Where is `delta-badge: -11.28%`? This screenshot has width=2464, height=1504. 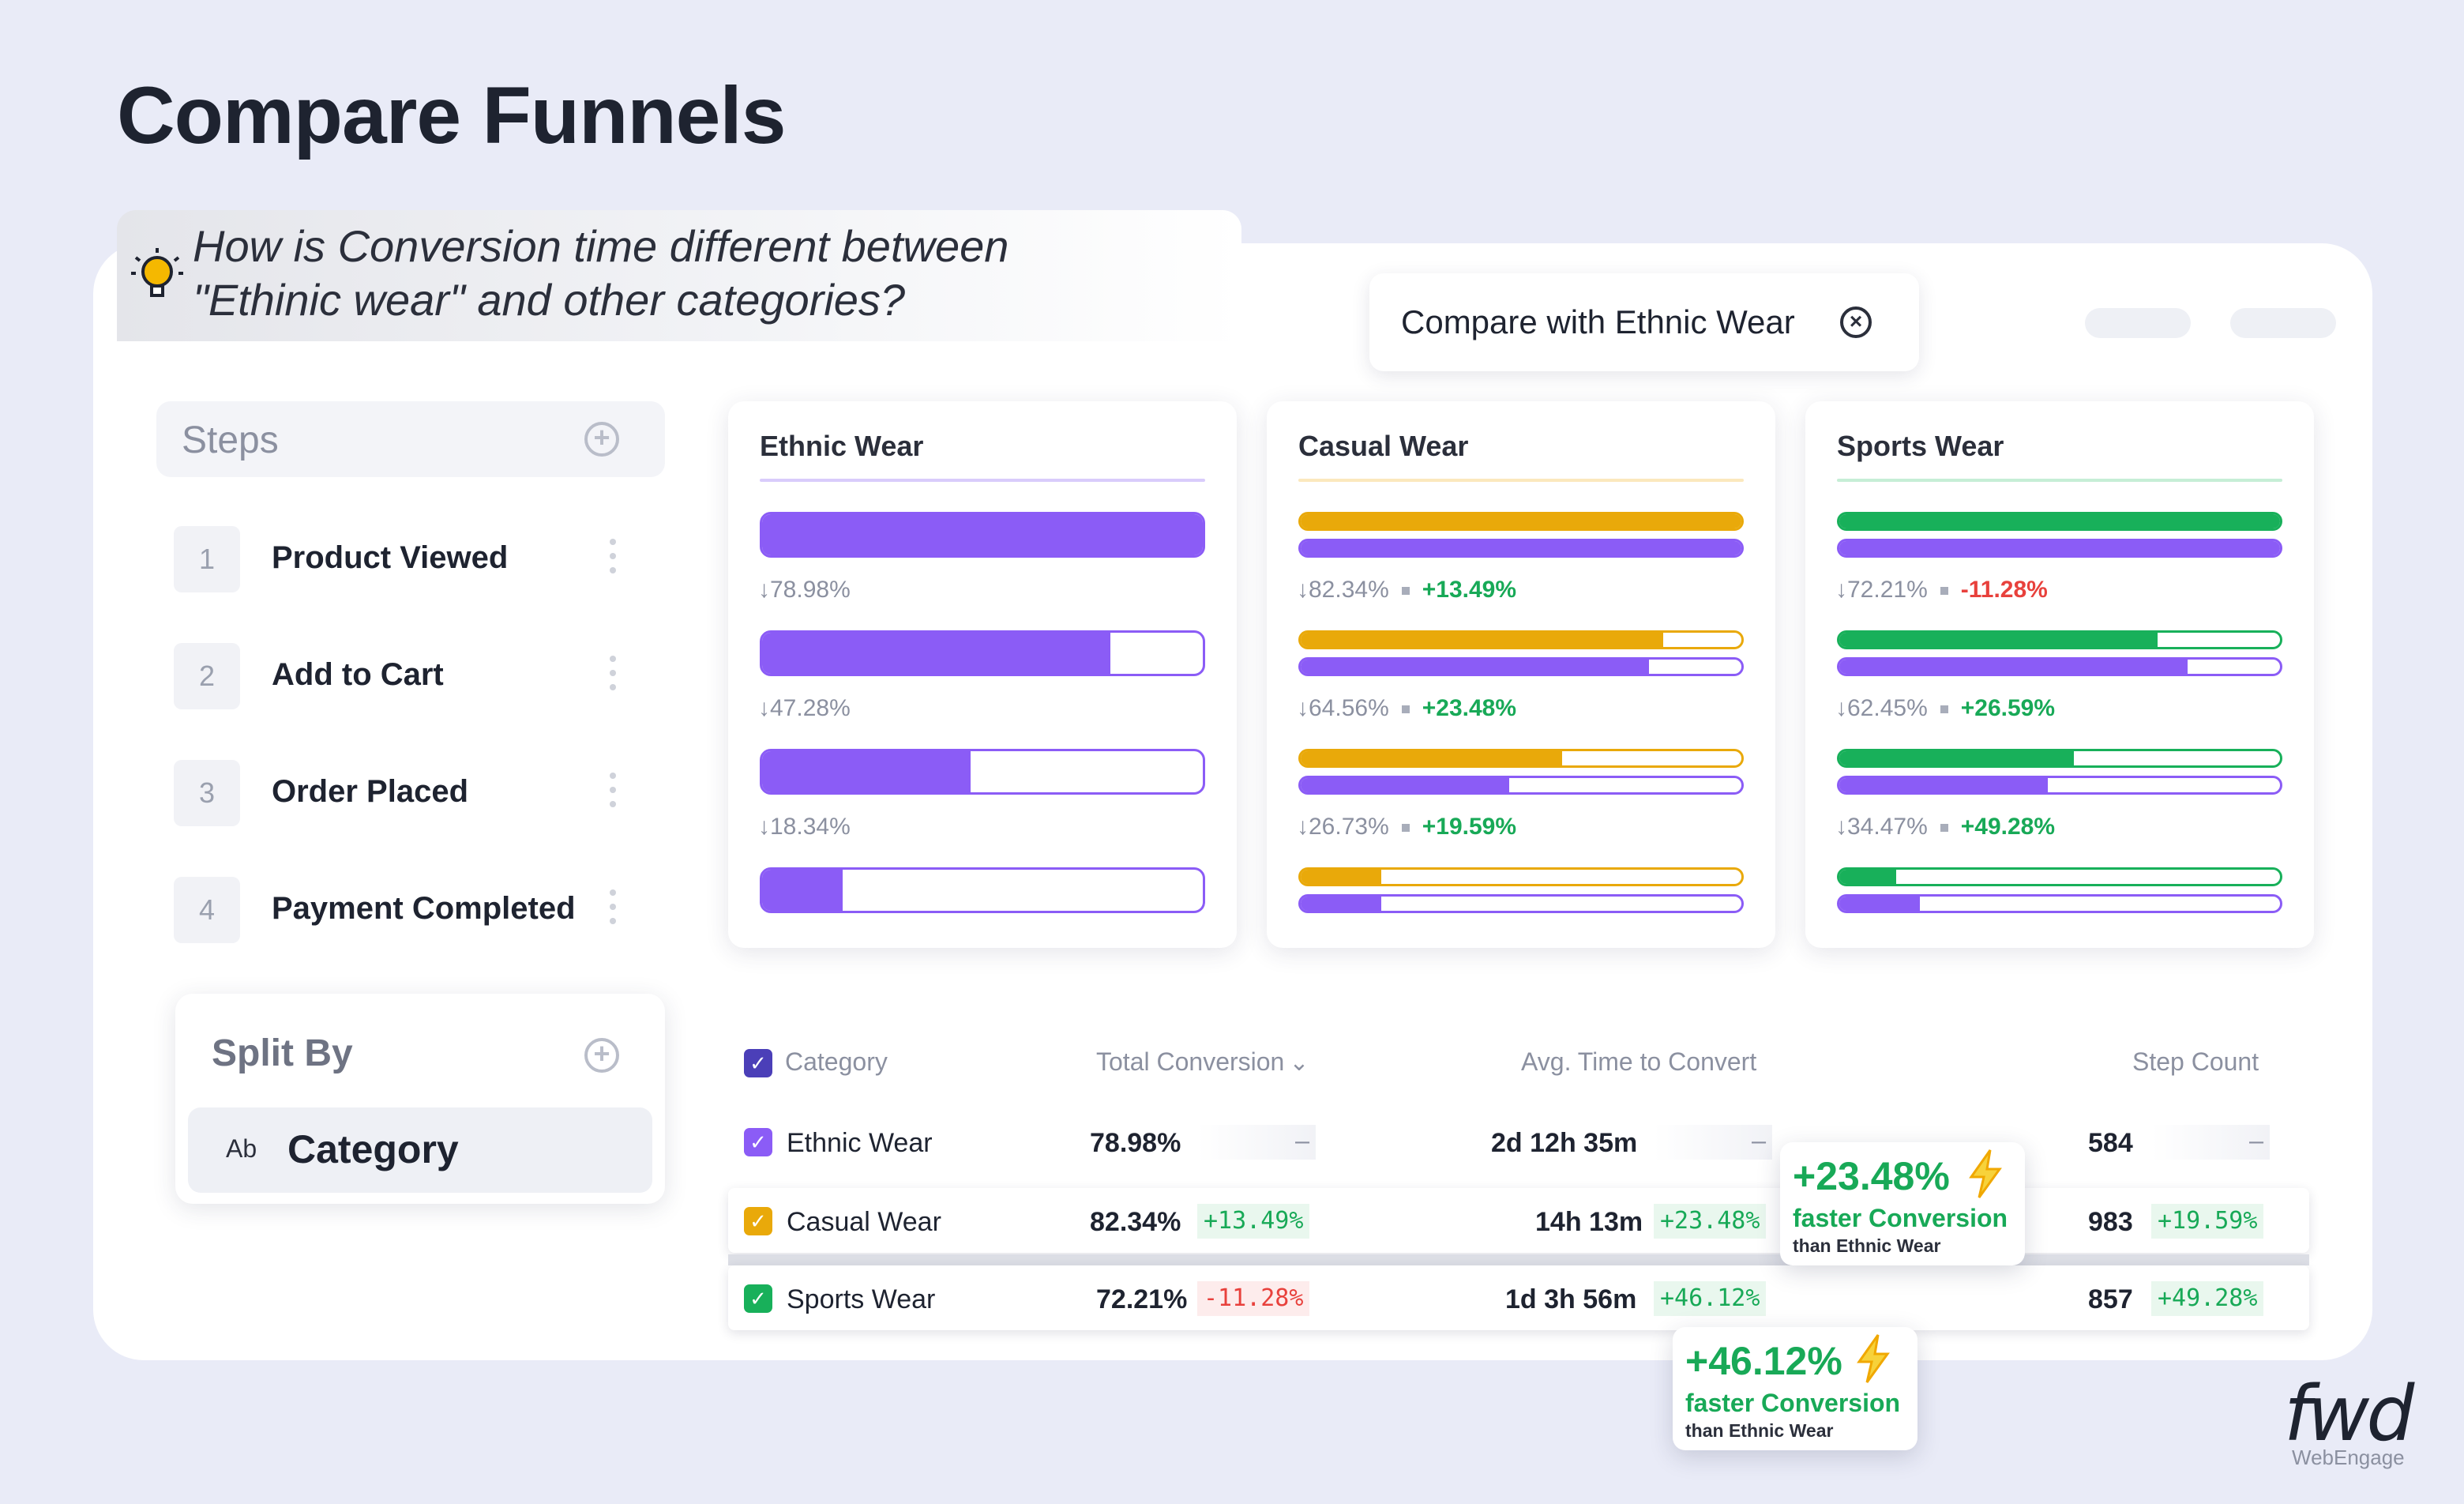 delta-badge: -11.28% is located at coordinates (1253, 1298).